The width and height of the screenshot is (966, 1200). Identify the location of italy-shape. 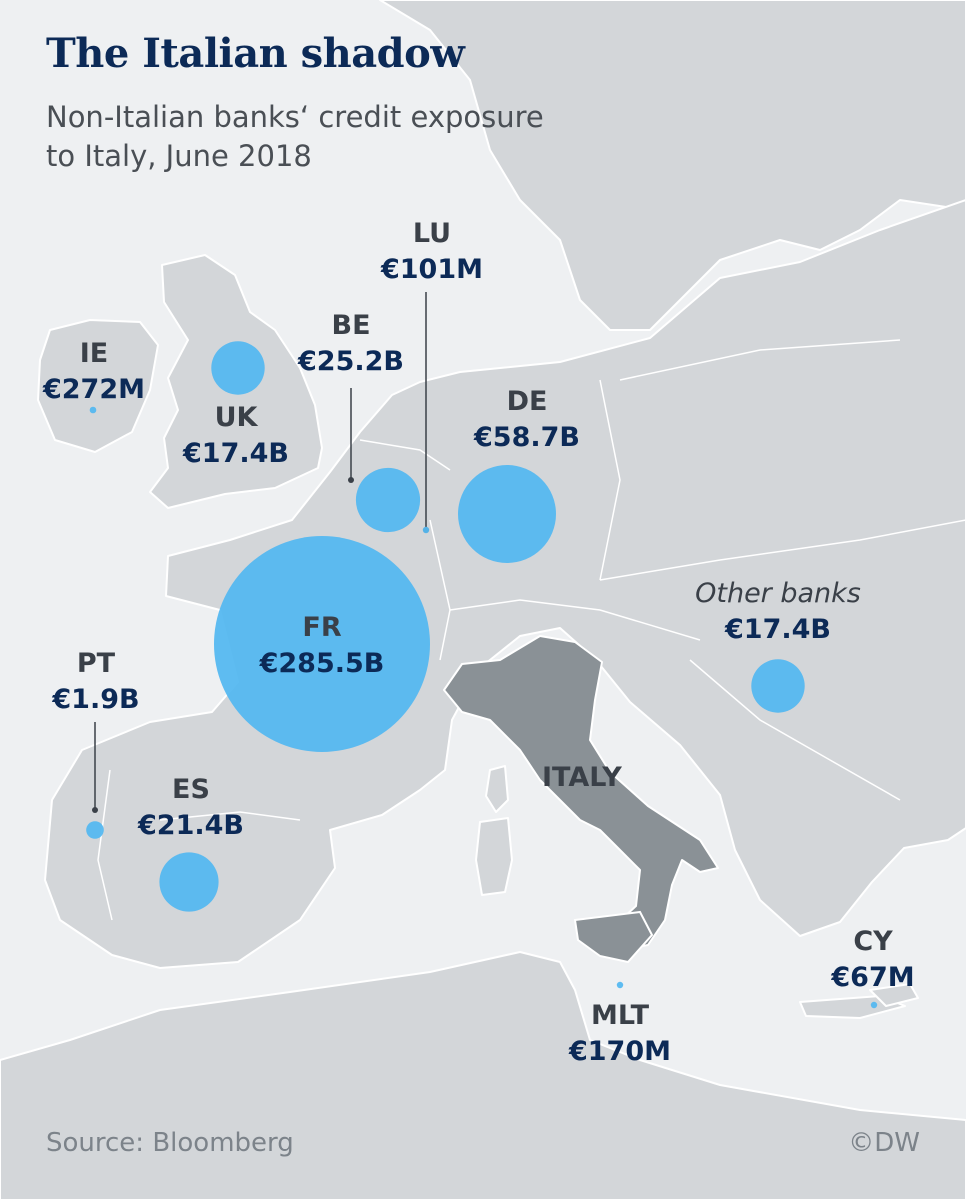
(581, 793).